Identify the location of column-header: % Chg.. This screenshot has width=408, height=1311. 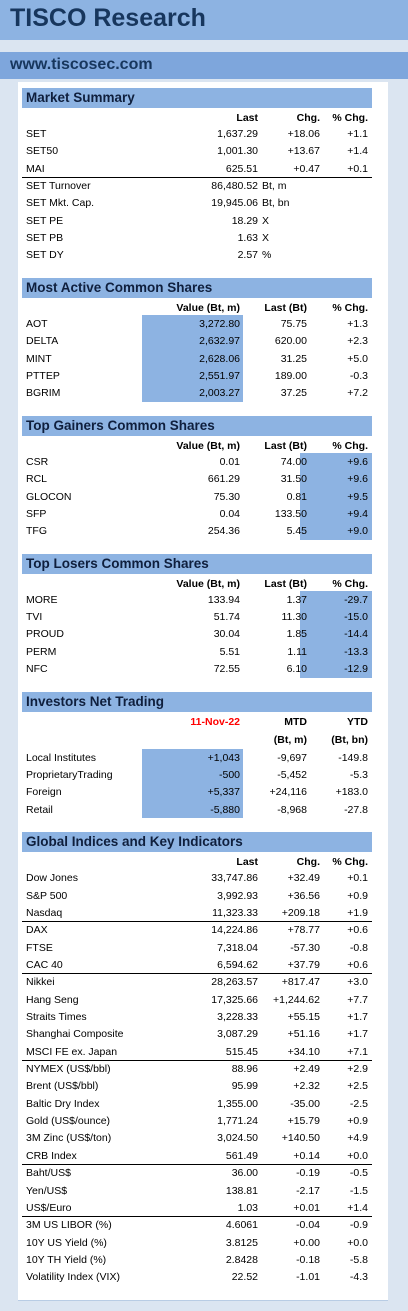
(350, 862).